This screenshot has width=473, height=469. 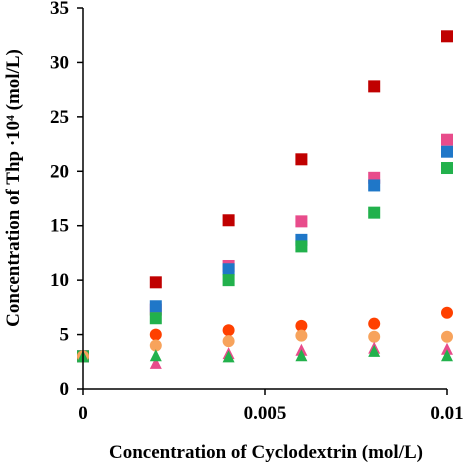 I want to click on y-tick-label: 25, so click(x=59, y=117).